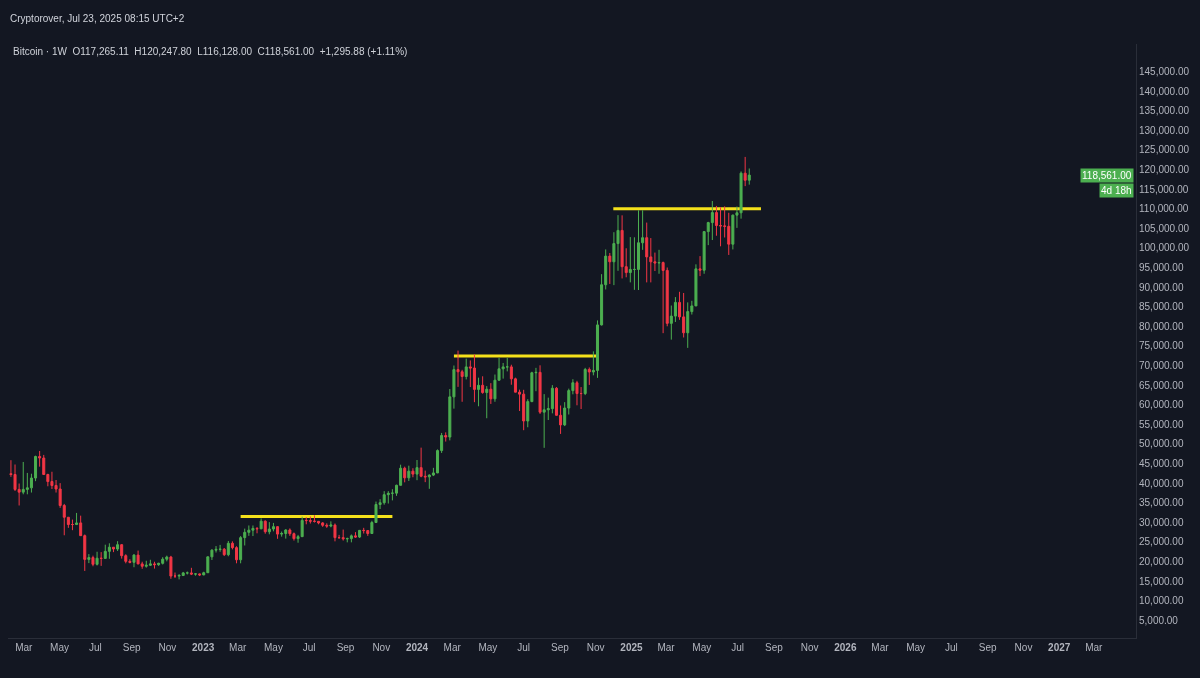  What do you see at coordinates (1164, 71) in the screenshot?
I see `y-tick-label: 145,000.00` at bounding box center [1164, 71].